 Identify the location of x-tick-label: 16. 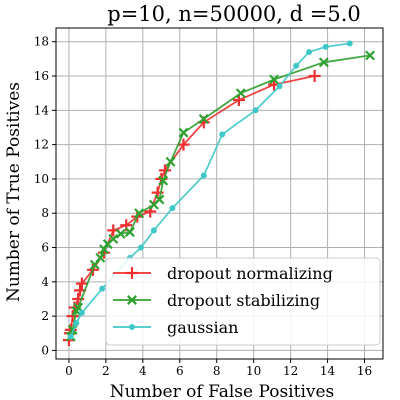
(364, 371).